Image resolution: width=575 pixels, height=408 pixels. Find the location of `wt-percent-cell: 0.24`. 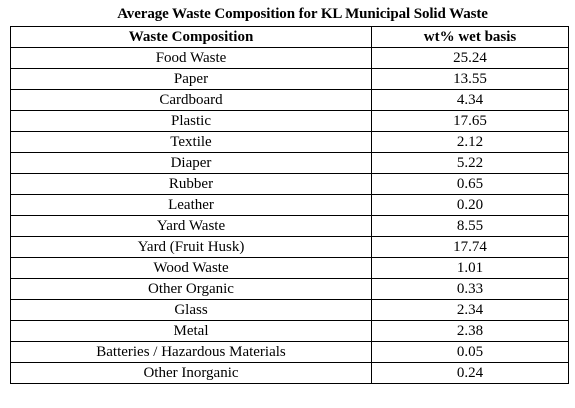

wt-percent-cell: 0.24 is located at coordinates (470, 373).